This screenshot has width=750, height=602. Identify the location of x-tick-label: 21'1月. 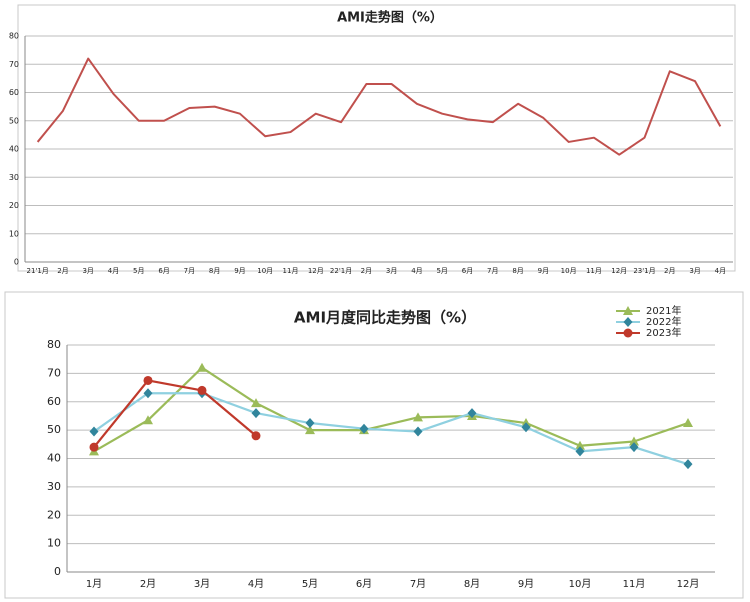
(37, 271).